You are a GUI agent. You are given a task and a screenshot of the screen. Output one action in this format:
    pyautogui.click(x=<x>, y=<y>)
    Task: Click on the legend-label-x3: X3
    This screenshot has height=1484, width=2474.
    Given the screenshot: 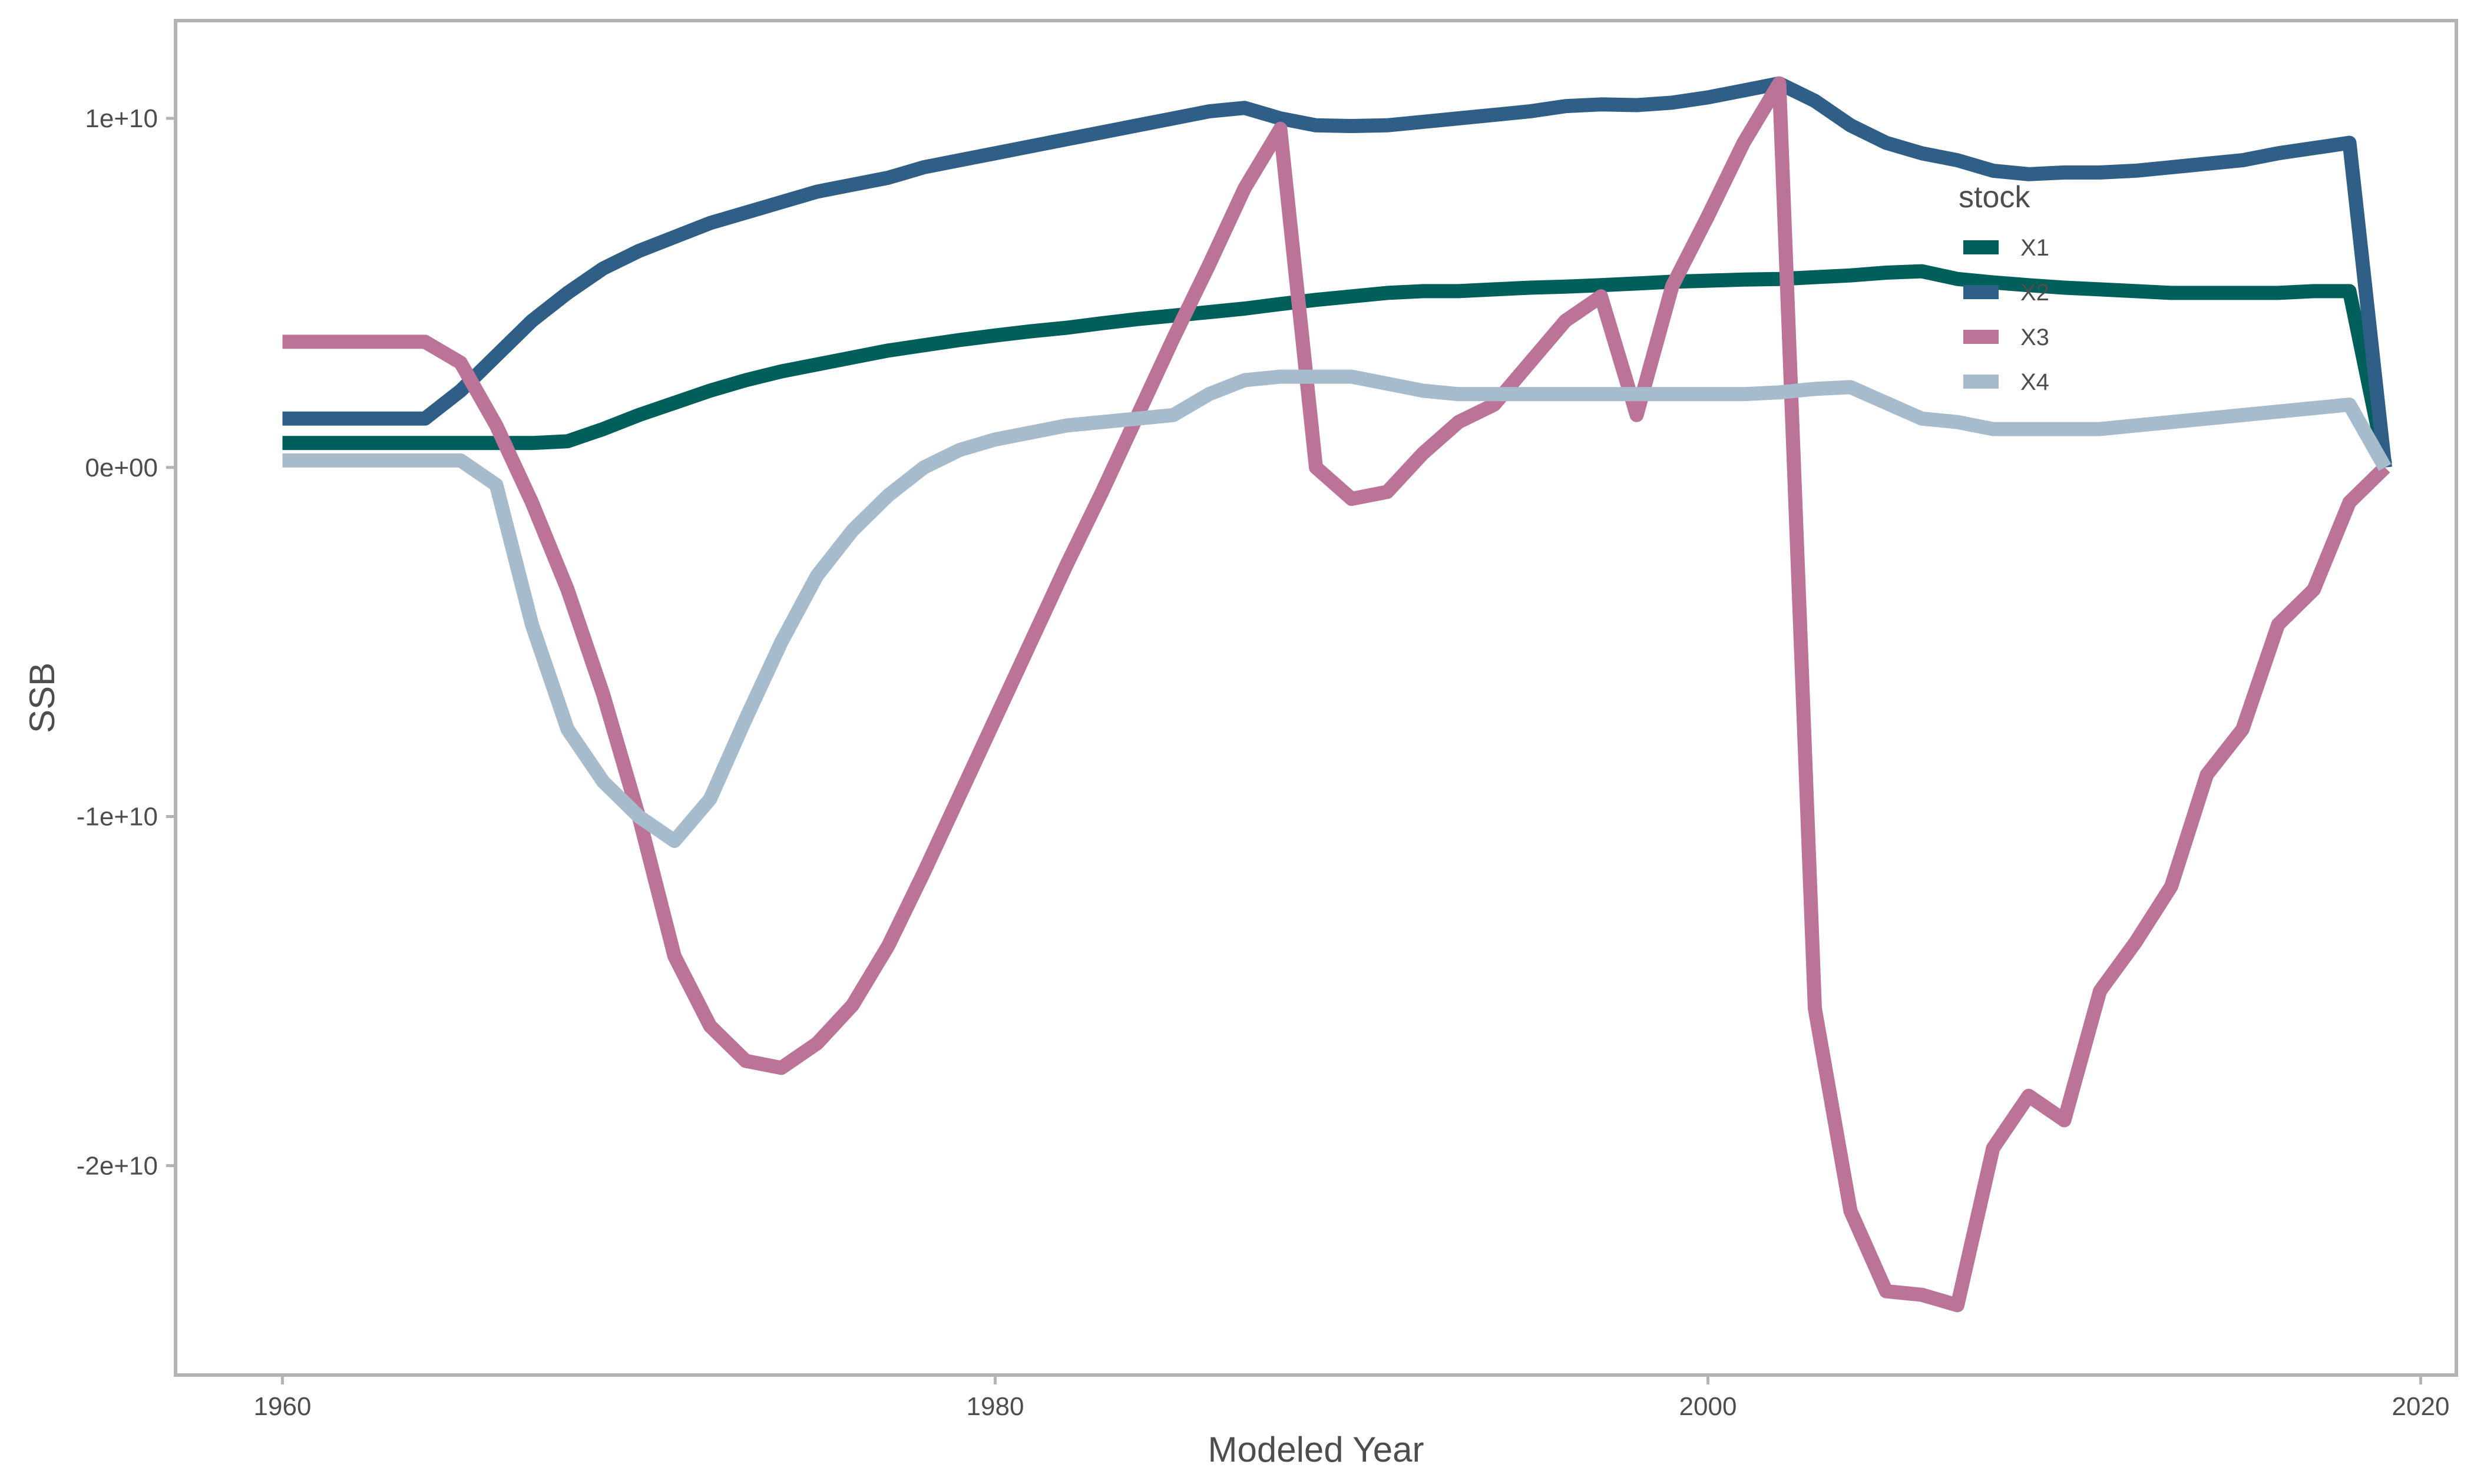 What is the action you would take?
    pyautogui.click(x=2034, y=337)
    